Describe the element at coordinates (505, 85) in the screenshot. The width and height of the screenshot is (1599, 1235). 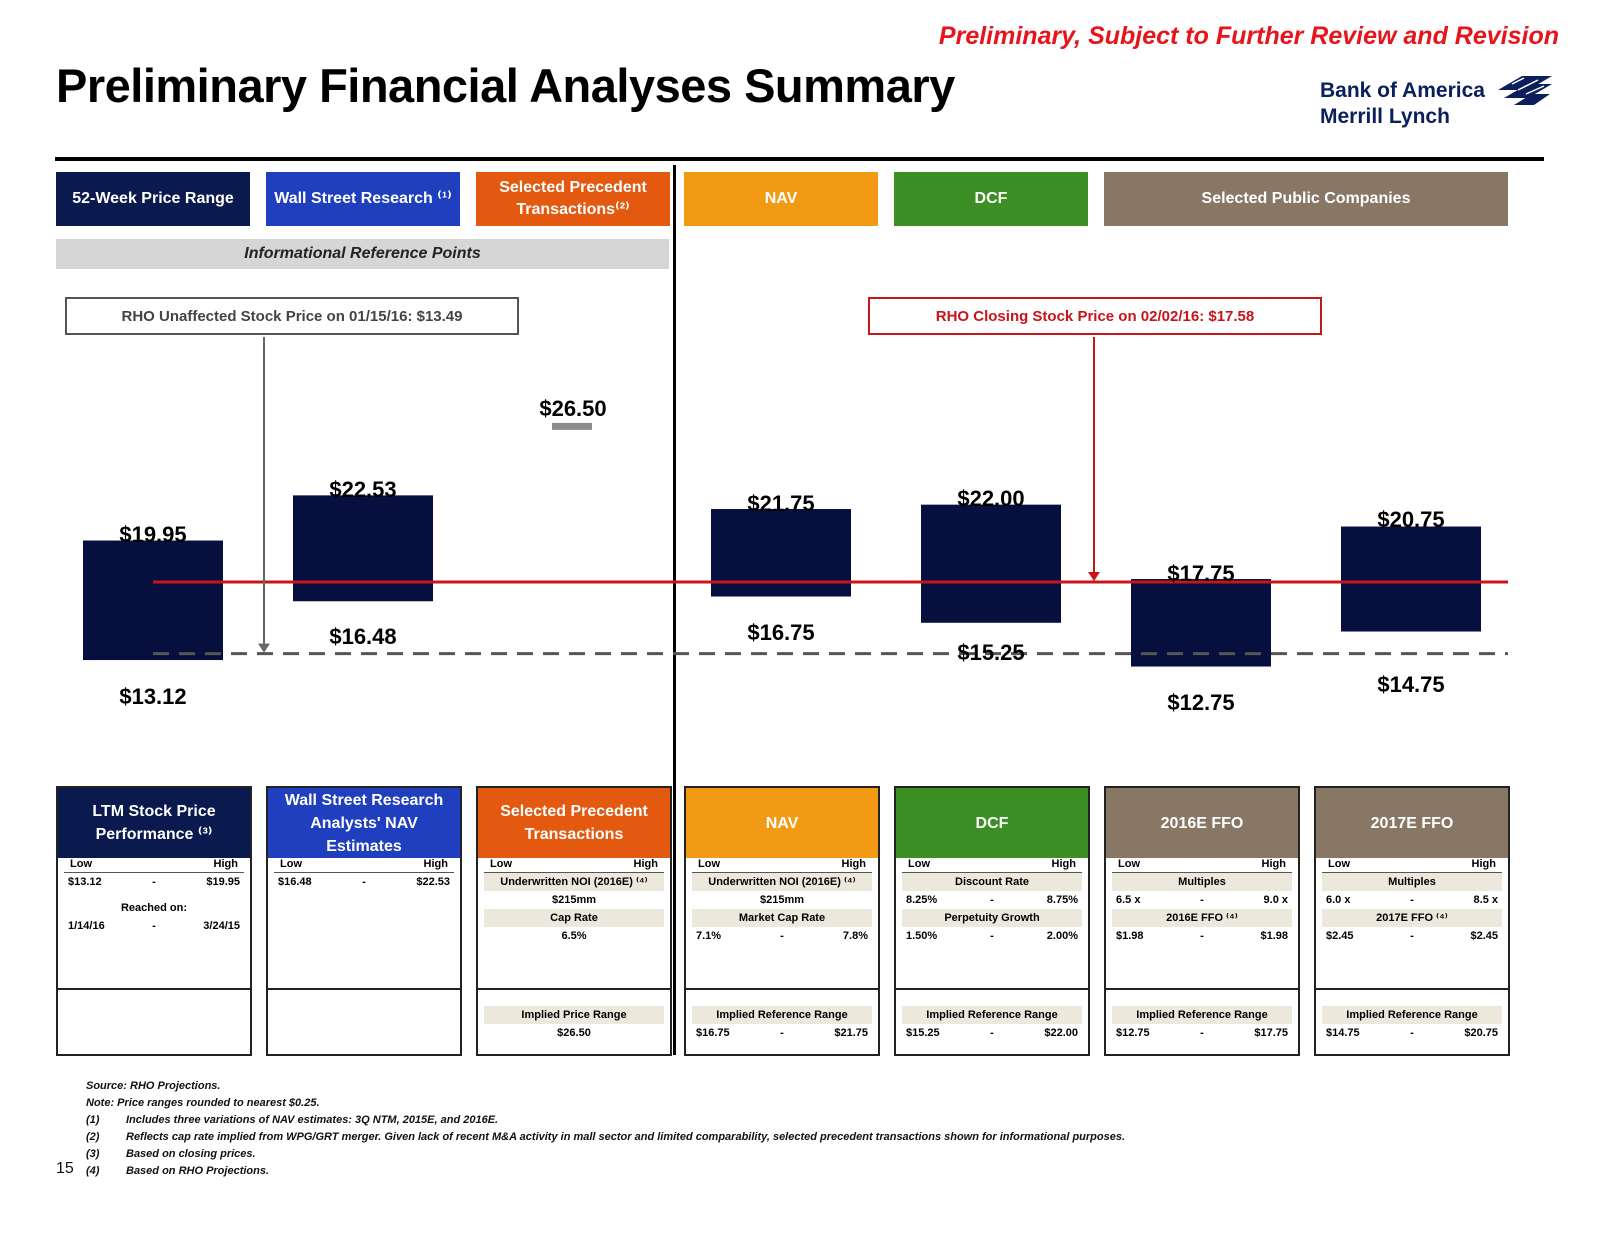
I see `page-title: Preliminary Financial Analyses Summary` at that location.